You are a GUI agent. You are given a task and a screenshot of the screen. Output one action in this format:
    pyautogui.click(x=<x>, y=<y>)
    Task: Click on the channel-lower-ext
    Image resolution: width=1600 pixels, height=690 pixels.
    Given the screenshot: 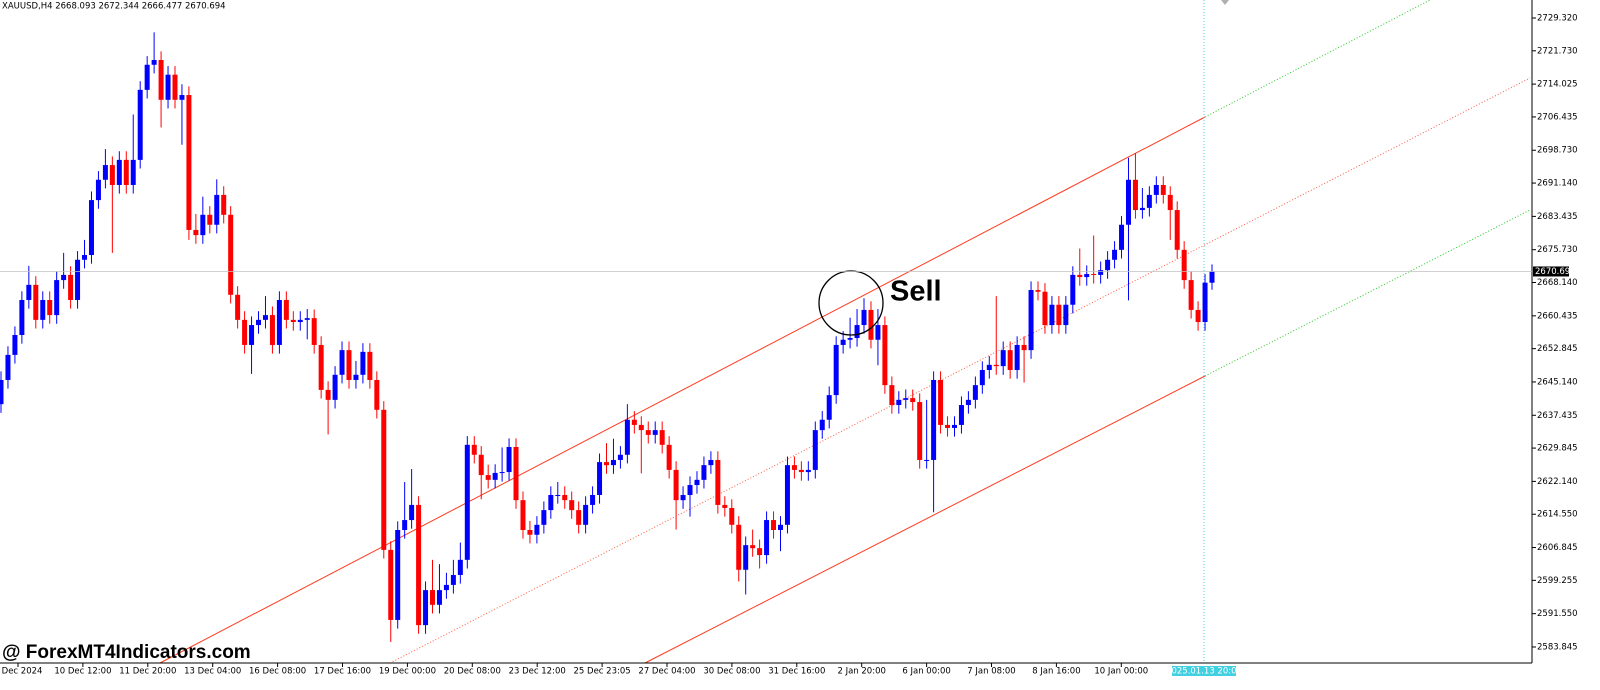 What is the action you would take?
    pyautogui.click(x=1367, y=293)
    